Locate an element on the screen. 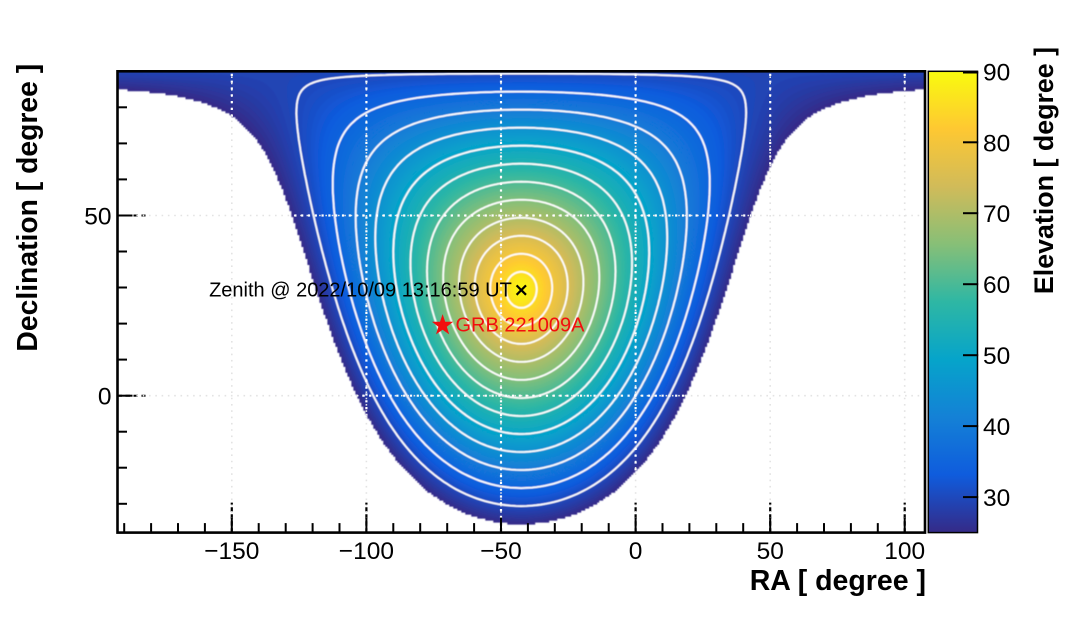 The height and width of the screenshot is (624, 1080). svg-text: 80 is located at coordinates (996, 143).